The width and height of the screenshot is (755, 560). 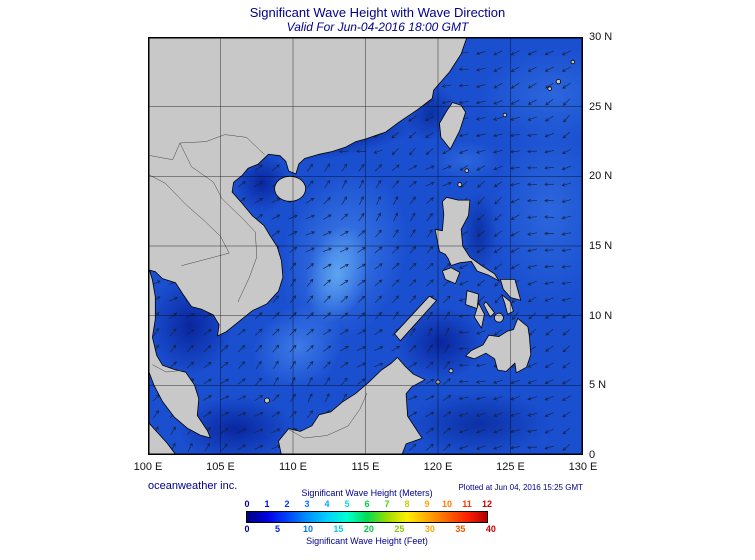 What do you see at coordinates (460, 529) in the screenshot?
I see `feet-tick: 35` at bounding box center [460, 529].